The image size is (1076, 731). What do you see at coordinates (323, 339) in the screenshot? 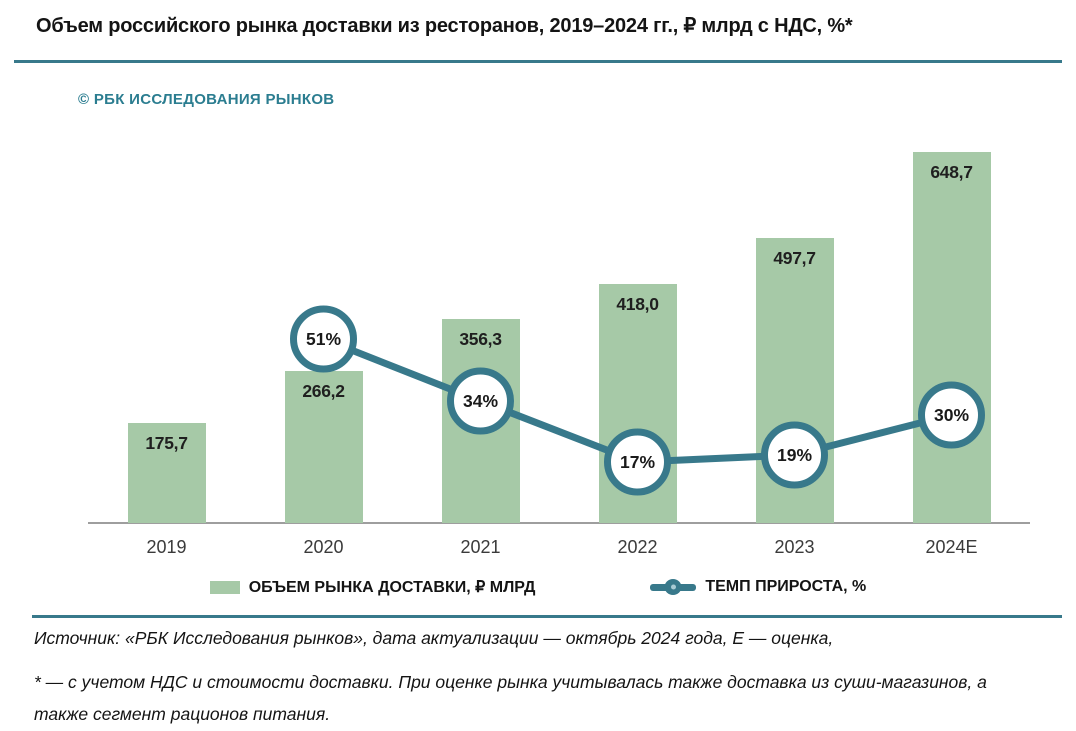
I see `growth-marker-label: 51%` at bounding box center [323, 339].